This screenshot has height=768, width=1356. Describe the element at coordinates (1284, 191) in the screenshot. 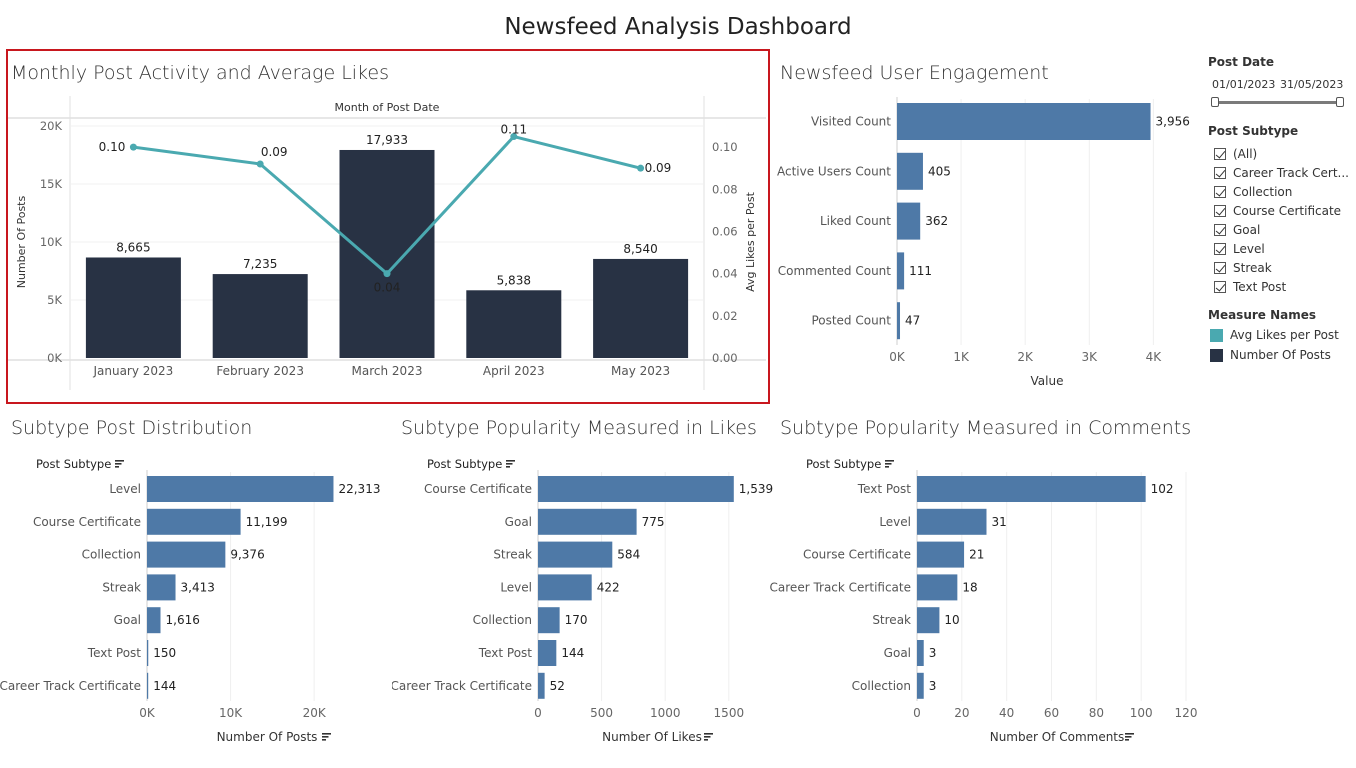

I see `subtype-checkbox-collection: Collection` at that location.